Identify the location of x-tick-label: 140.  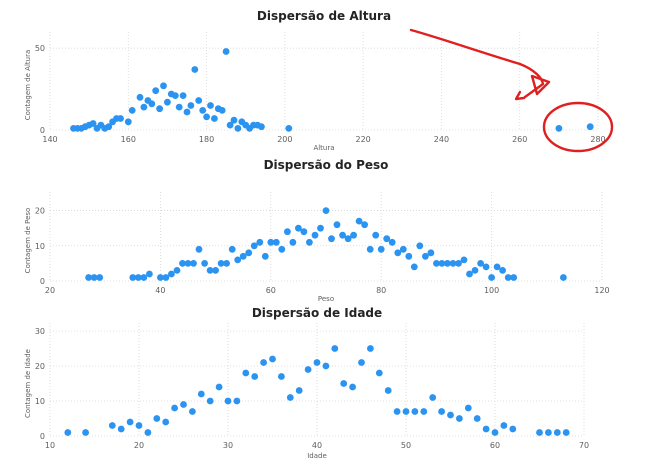
(49, 139).